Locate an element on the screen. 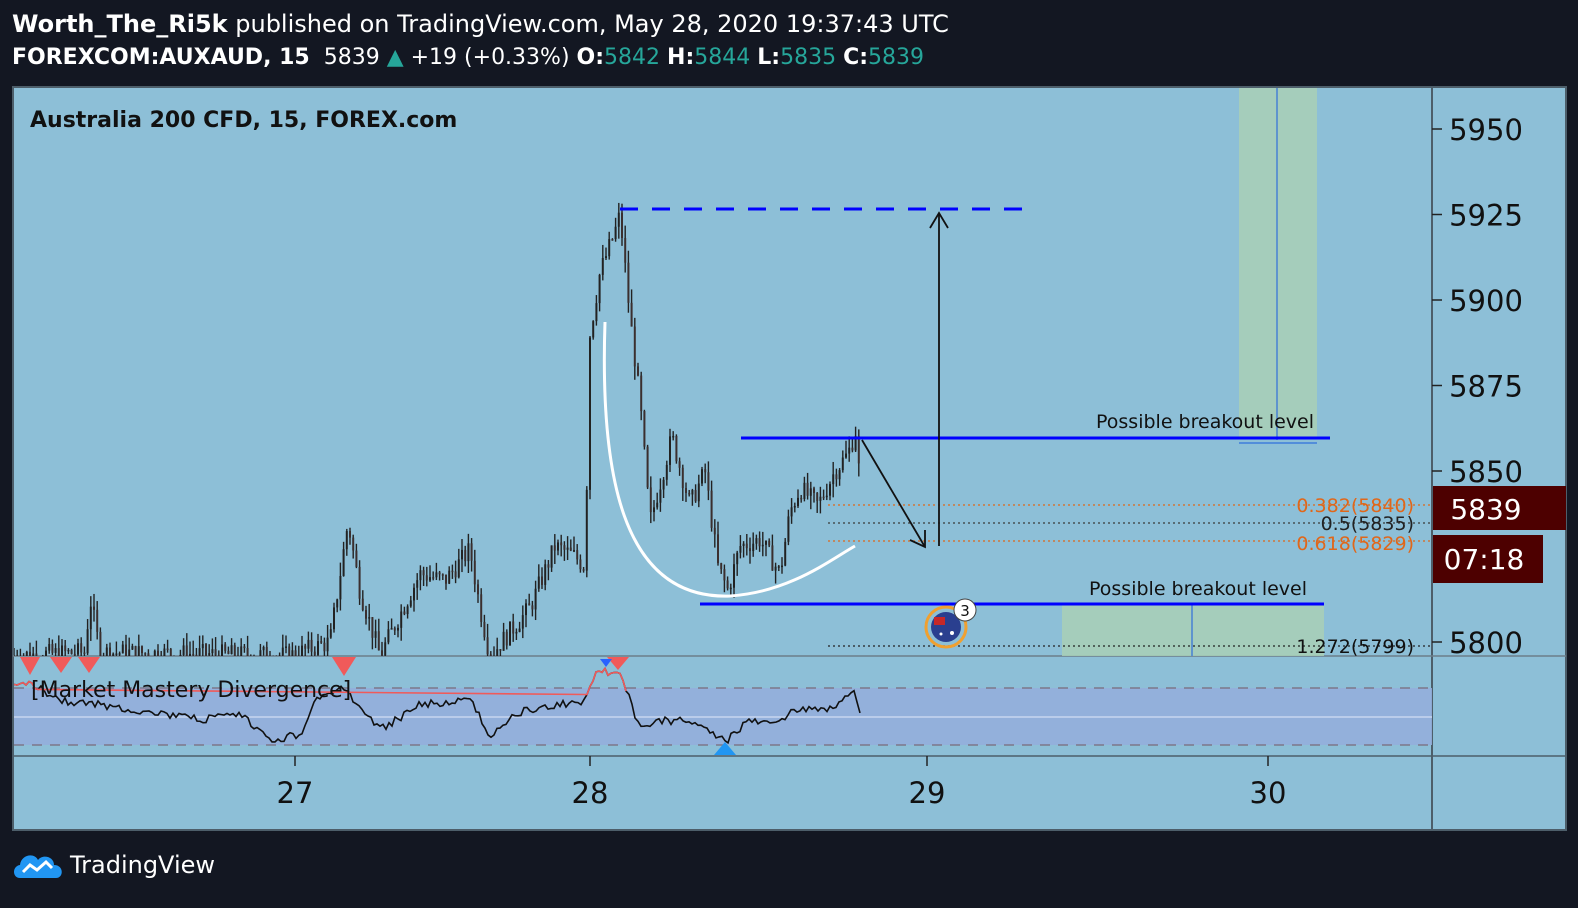  up-arrow-drawing is located at coordinates (939, 378).